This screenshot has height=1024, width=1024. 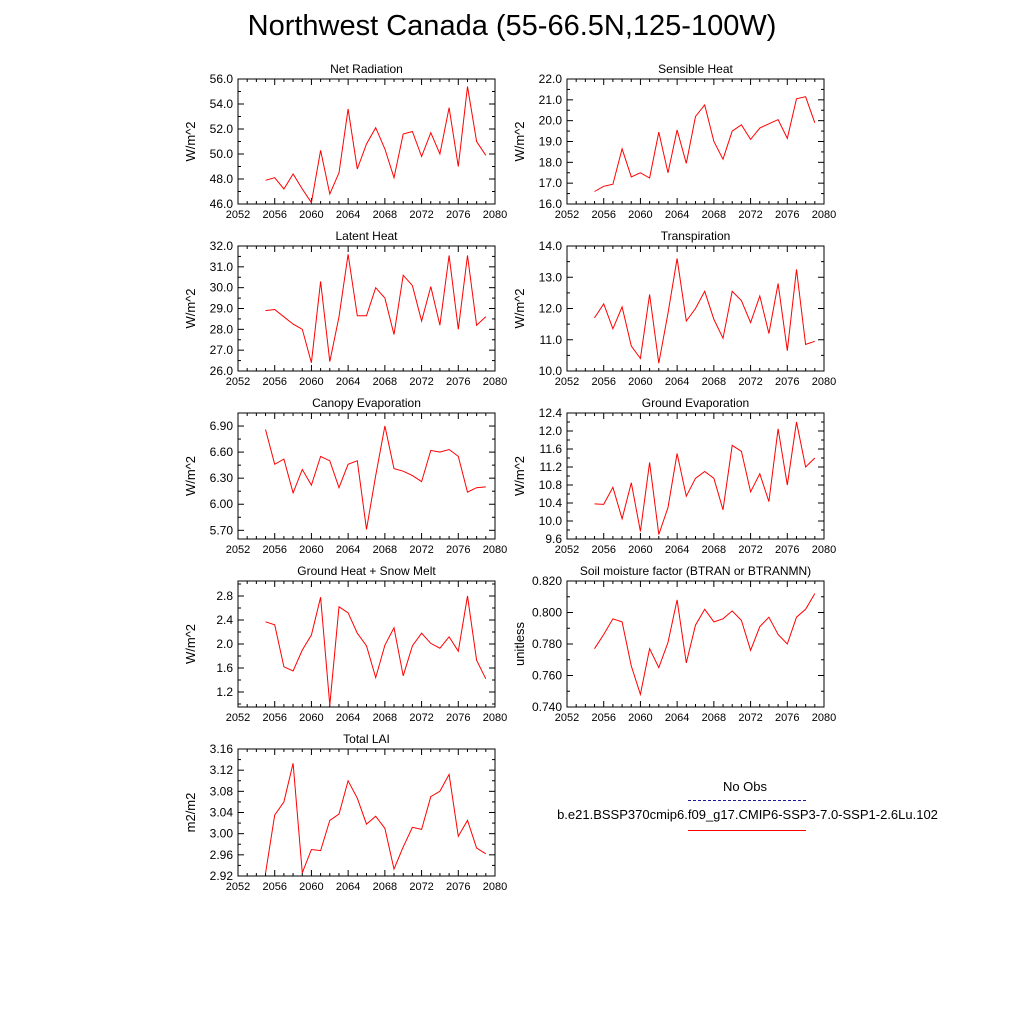 What do you see at coordinates (222, 791) in the screenshot?
I see `y-tick-label: 3.08` at bounding box center [222, 791].